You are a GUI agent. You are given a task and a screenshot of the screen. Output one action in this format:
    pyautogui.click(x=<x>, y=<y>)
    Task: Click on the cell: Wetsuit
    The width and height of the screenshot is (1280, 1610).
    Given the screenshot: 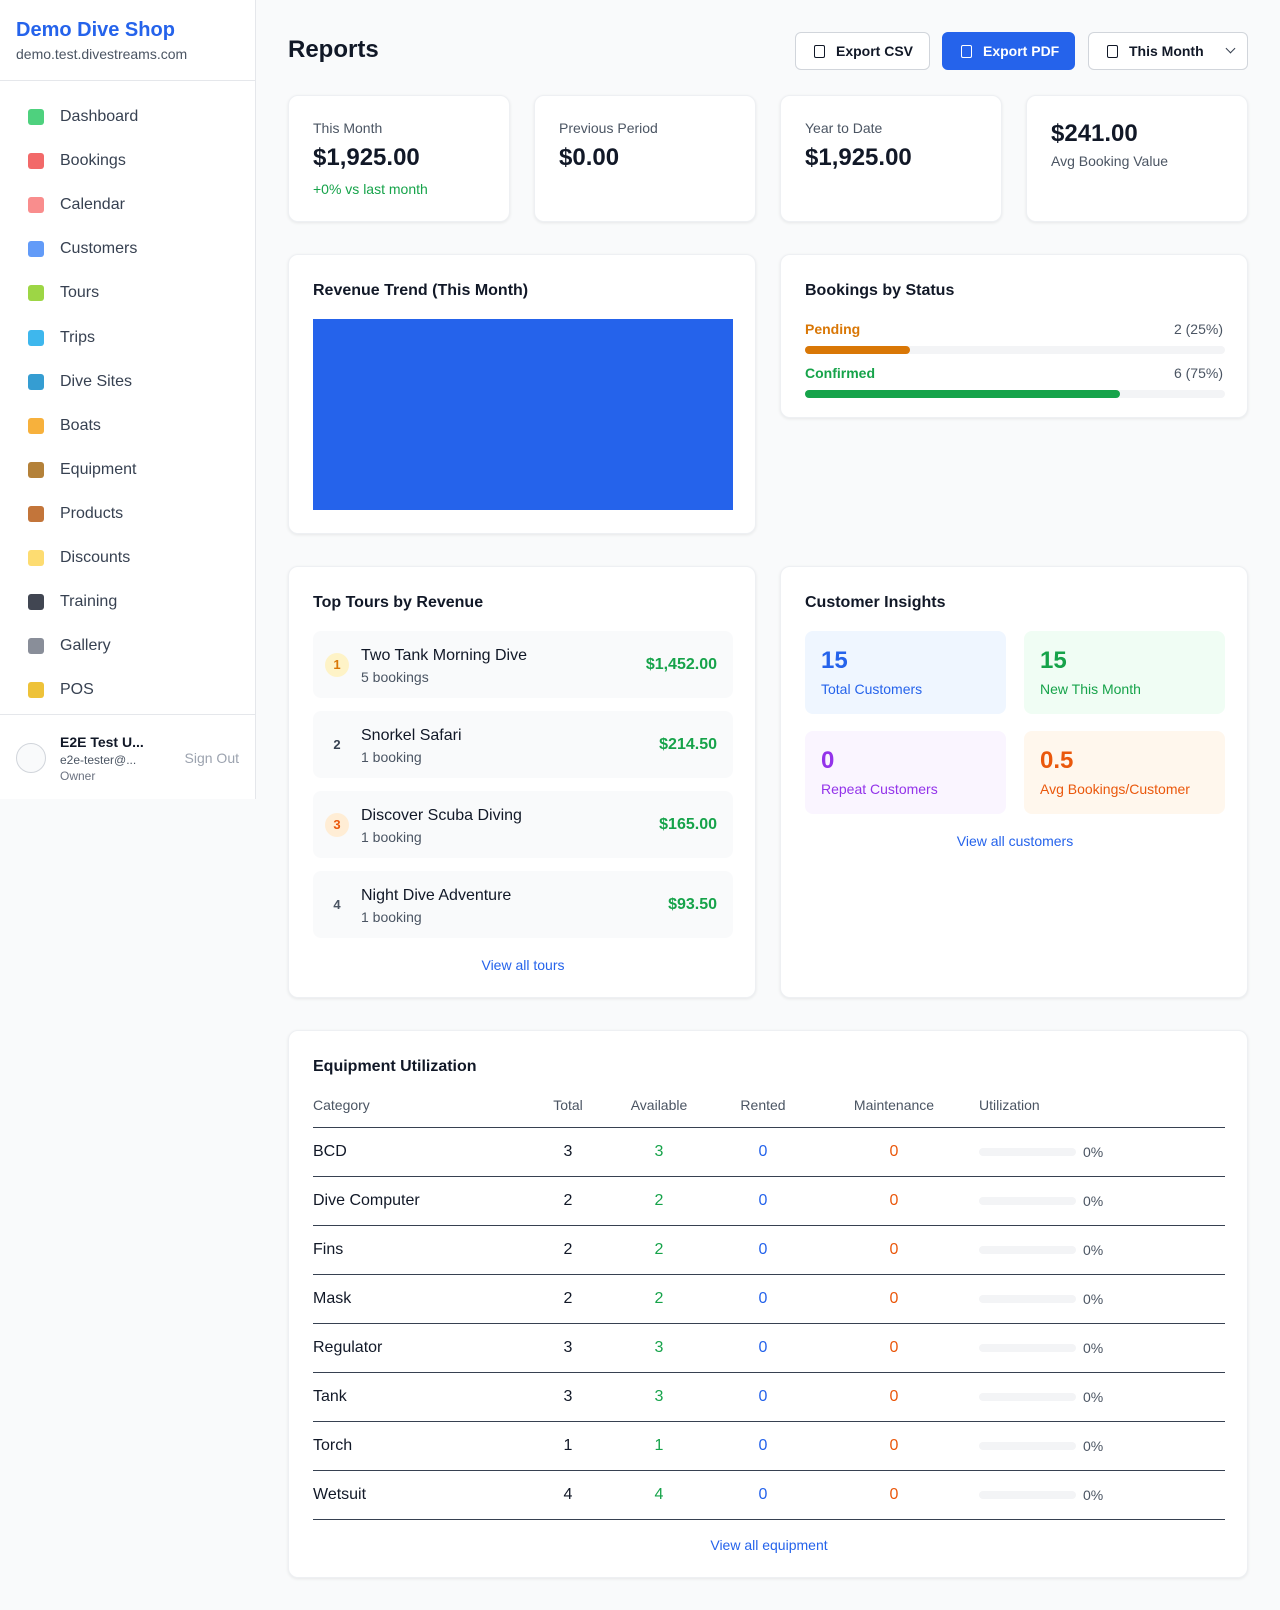 What is the action you would take?
    pyautogui.click(x=340, y=1494)
    